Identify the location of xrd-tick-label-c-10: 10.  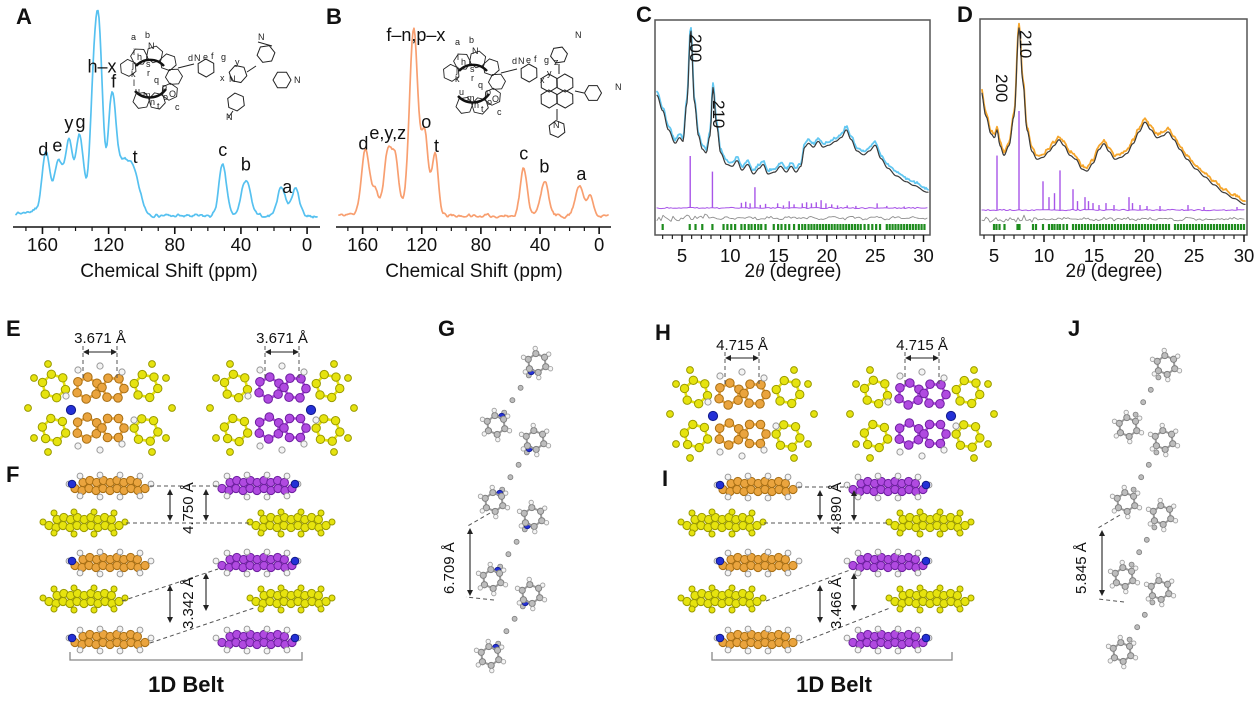
(730, 255).